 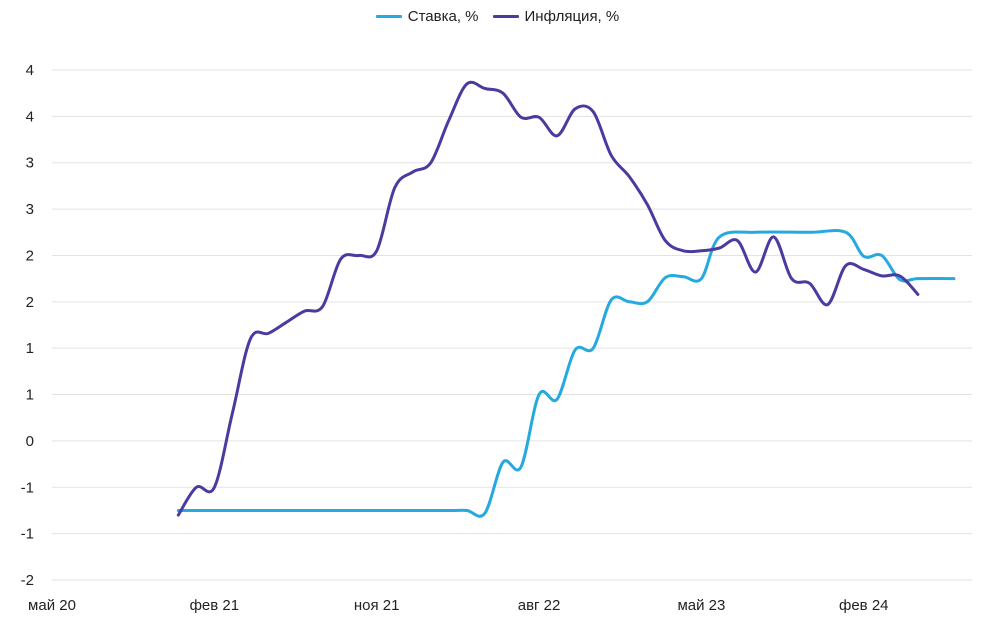 What do you see at coordinates (505, 16) in the screenshot?
I see `legend-swatch-inflation` at bounding box center [505, 16].